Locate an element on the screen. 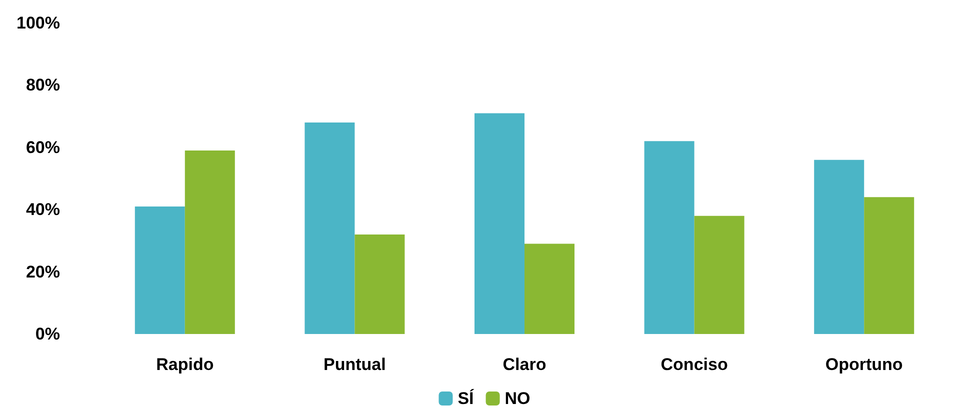 The image size is (969, 414). x-tick-label: Claro is located at coordinates (524, 364).